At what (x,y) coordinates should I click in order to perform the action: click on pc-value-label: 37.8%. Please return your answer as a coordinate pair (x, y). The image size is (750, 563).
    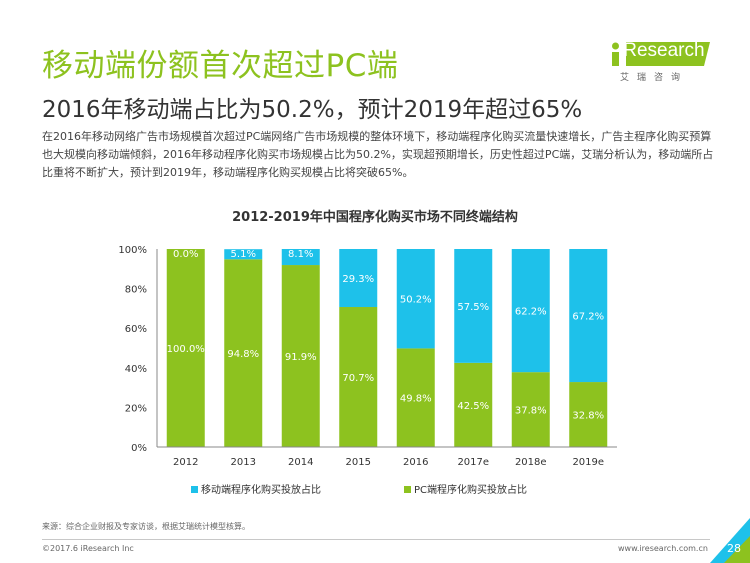
    Looking at the image, I should click on (531, 411).